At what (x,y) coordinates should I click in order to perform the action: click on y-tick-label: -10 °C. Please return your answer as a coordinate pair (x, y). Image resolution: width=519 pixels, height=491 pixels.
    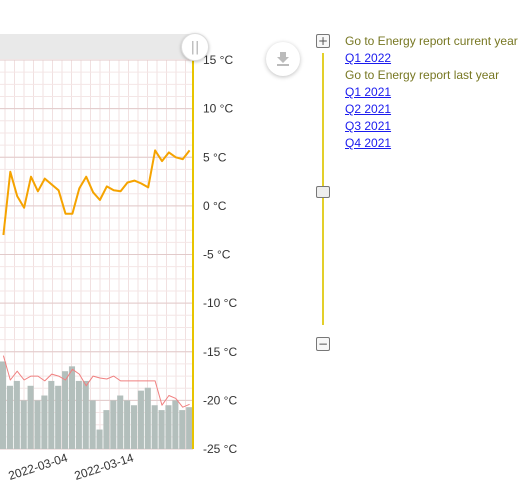
    Looking at the image, I should click on (220, 303).